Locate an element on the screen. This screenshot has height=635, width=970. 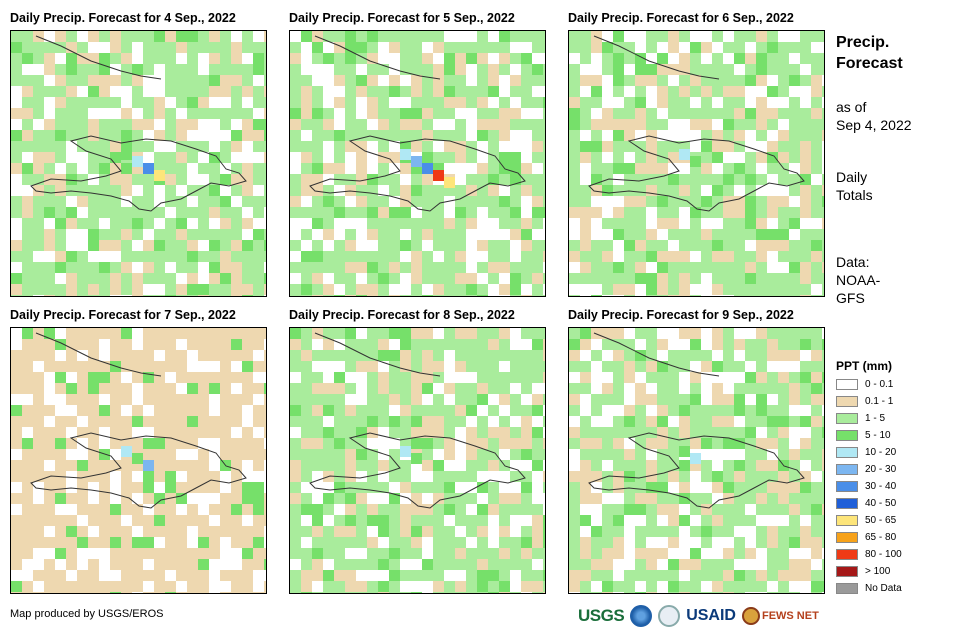
legend-label: 30 - 40 is located at coordinates (881, 486).